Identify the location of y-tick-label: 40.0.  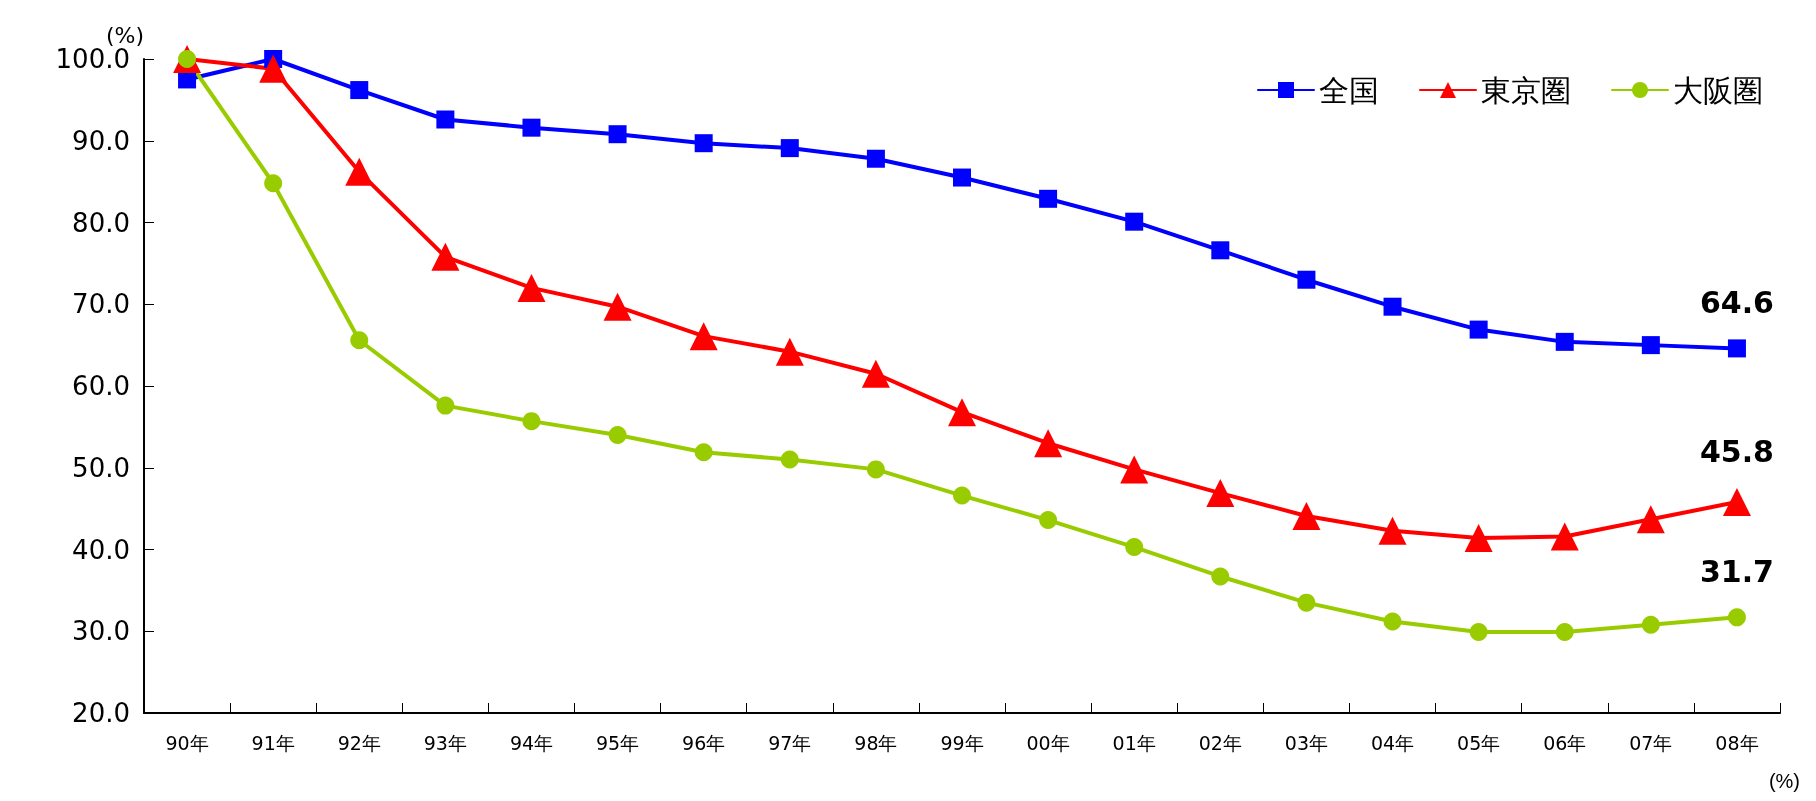
(101, 549).